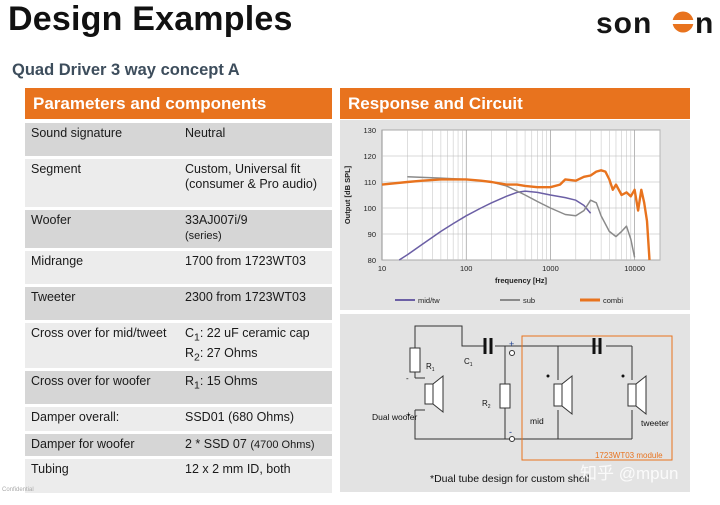 Image resolution: width=720 pixels, height=505 pixels. I want to click on module-box, so click(597, 398).